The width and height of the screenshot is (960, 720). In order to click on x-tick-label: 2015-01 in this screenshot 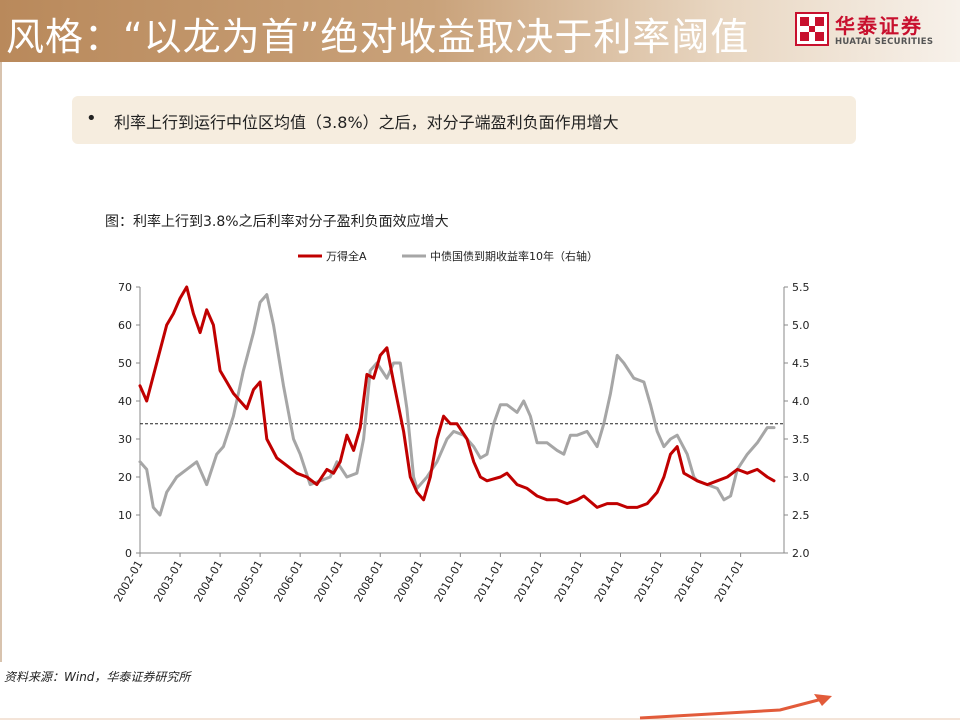, I will do `click(649, 581)`.